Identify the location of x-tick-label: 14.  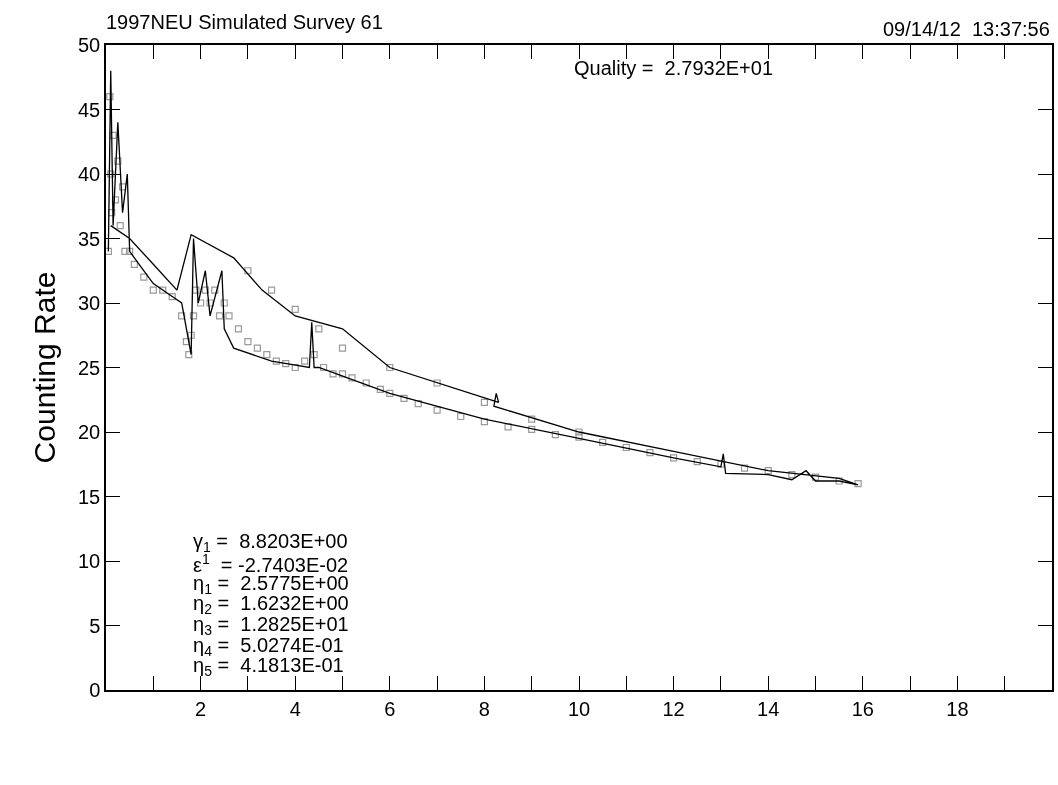
(768, 708).